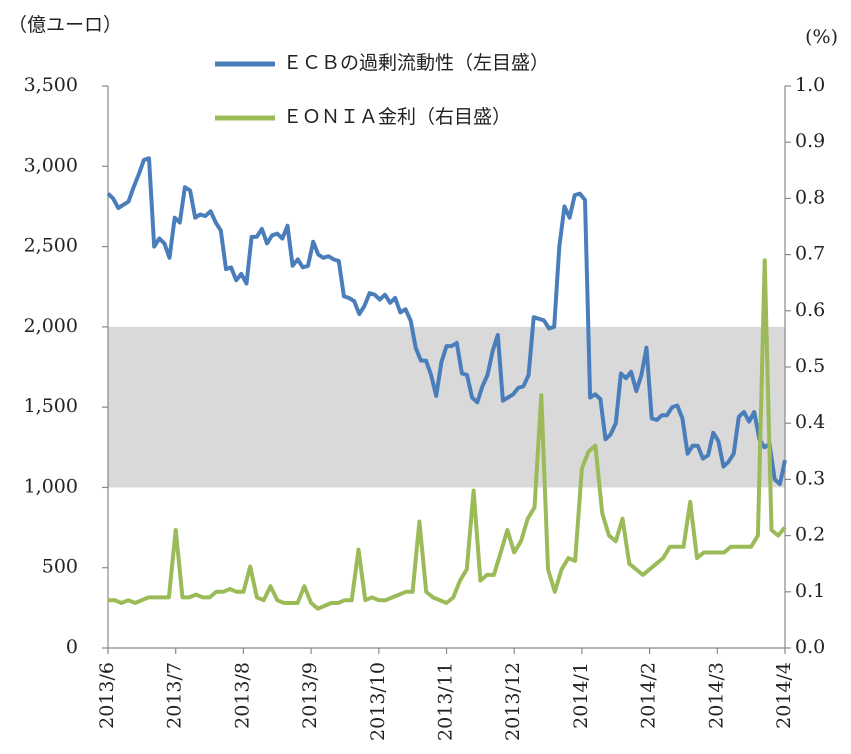  I want to click on y2-axis-label: (%), so click(821, 37).